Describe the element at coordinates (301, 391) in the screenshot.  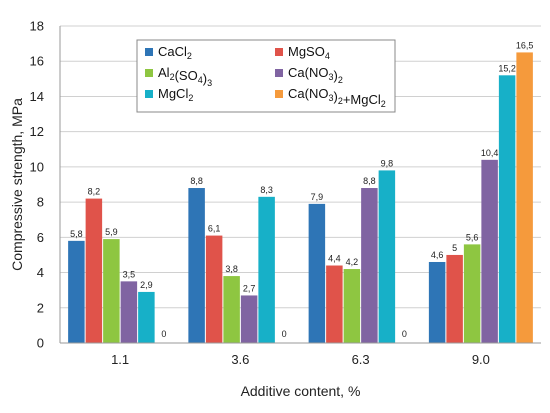
I see `x-axis-title: Additive content, %` at that location.